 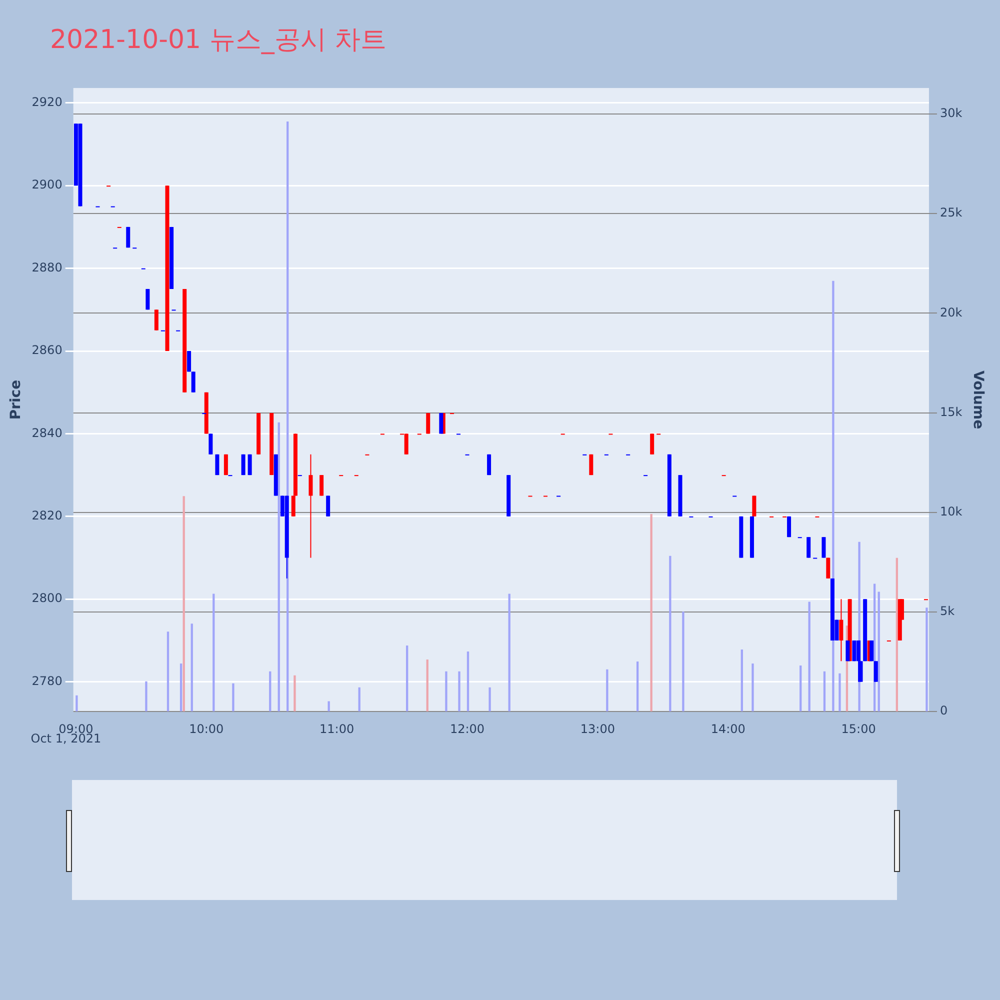 I want to click on x-tick-label: 12:00, so click(x=467, y=729).